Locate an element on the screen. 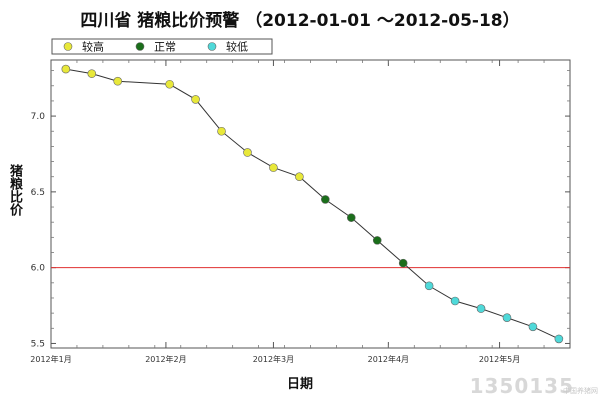 The height and width of the screenshot is (400, 600). legend-marker-low is located at coordinates (212, 46).